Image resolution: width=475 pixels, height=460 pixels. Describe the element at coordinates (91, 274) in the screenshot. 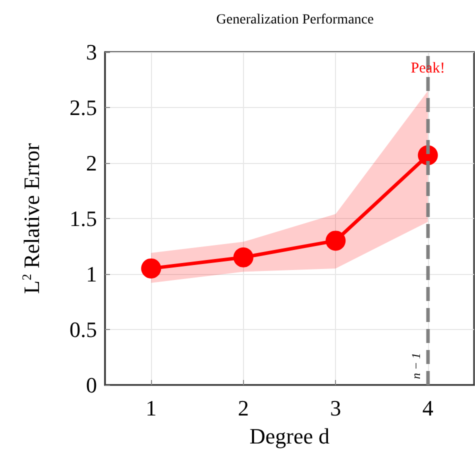

I see `y-tick-label: 1` at that location.